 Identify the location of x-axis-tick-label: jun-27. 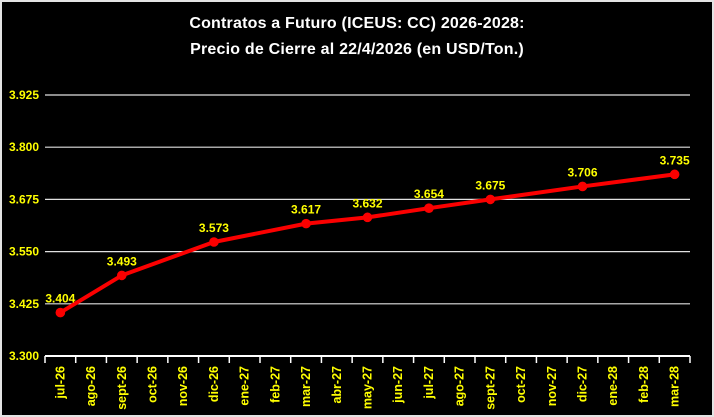
(398, 385).